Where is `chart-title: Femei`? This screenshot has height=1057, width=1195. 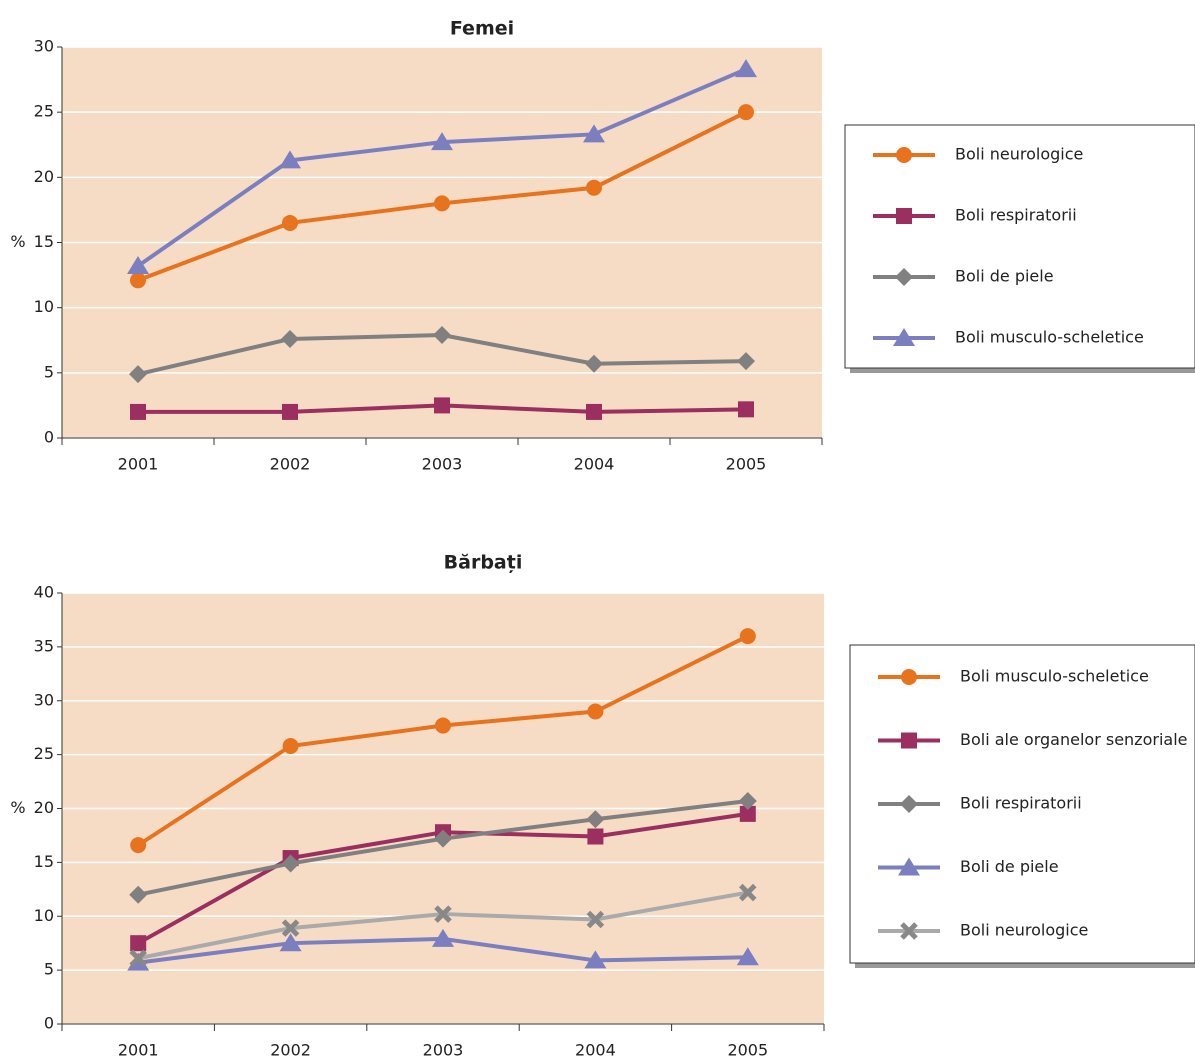
chart-title: Femei is located at coordinates (482, 29).